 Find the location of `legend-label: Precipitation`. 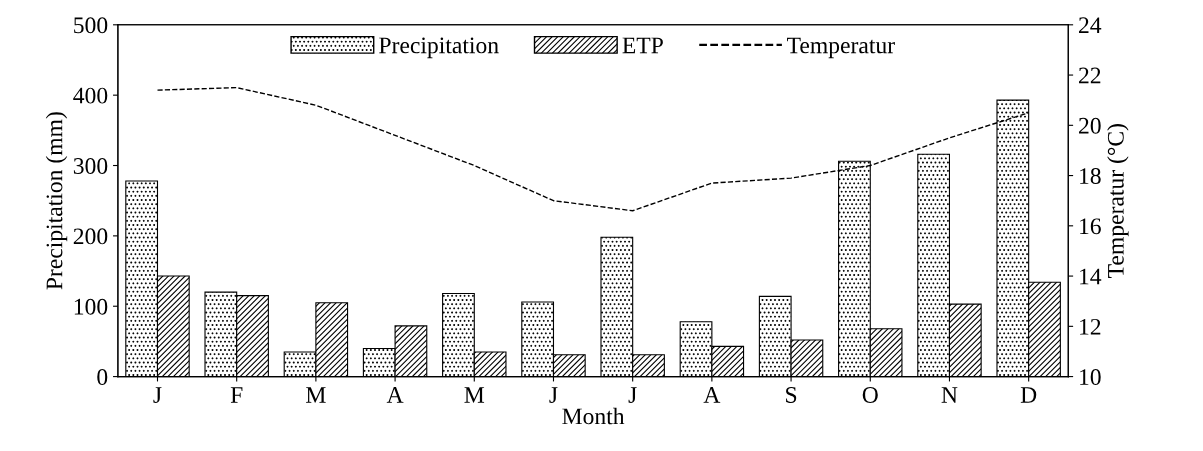

legend-label: Precipitation is located at coordinates (439, 48).